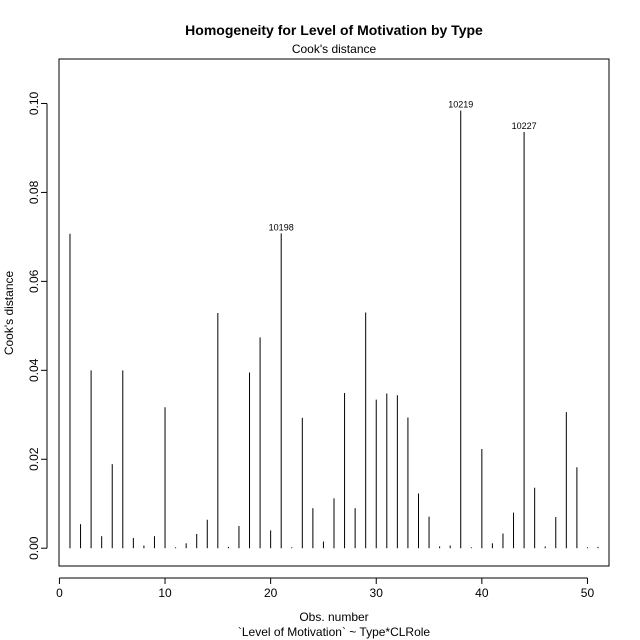 Image resolution: width=640 pixels, height=640 pixels. I want to click on annotation-label: 10227, so click(524, 126).